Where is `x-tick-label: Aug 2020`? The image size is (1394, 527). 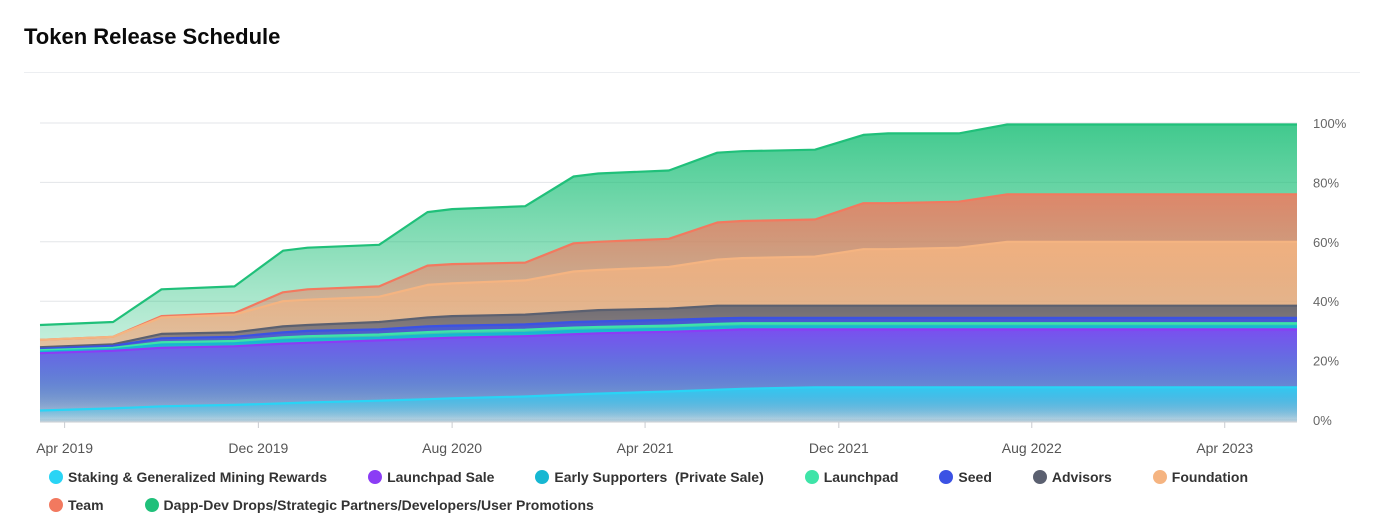
x-tick-label: Aug 2020 is located at coordinates (452, 448).